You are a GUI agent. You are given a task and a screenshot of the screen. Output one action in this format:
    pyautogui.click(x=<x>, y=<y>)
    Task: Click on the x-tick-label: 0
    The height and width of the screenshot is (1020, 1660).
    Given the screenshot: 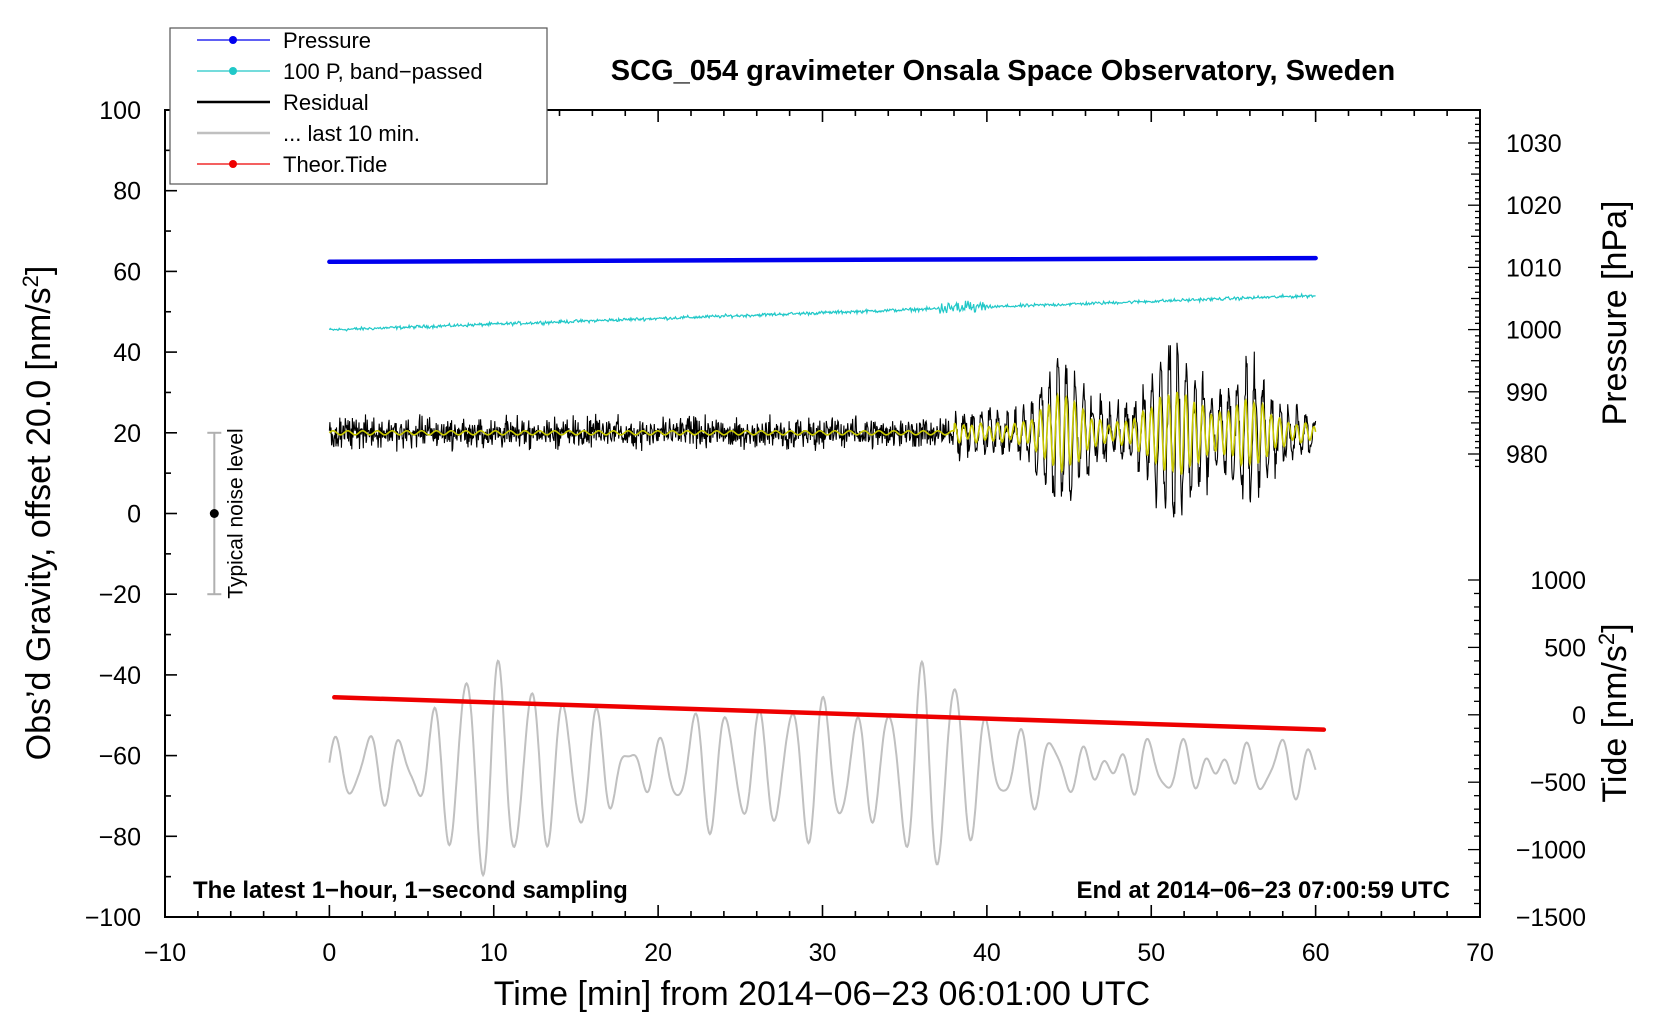 What is the action you would take?
    pyautogui.click(x=329, y=953)
    